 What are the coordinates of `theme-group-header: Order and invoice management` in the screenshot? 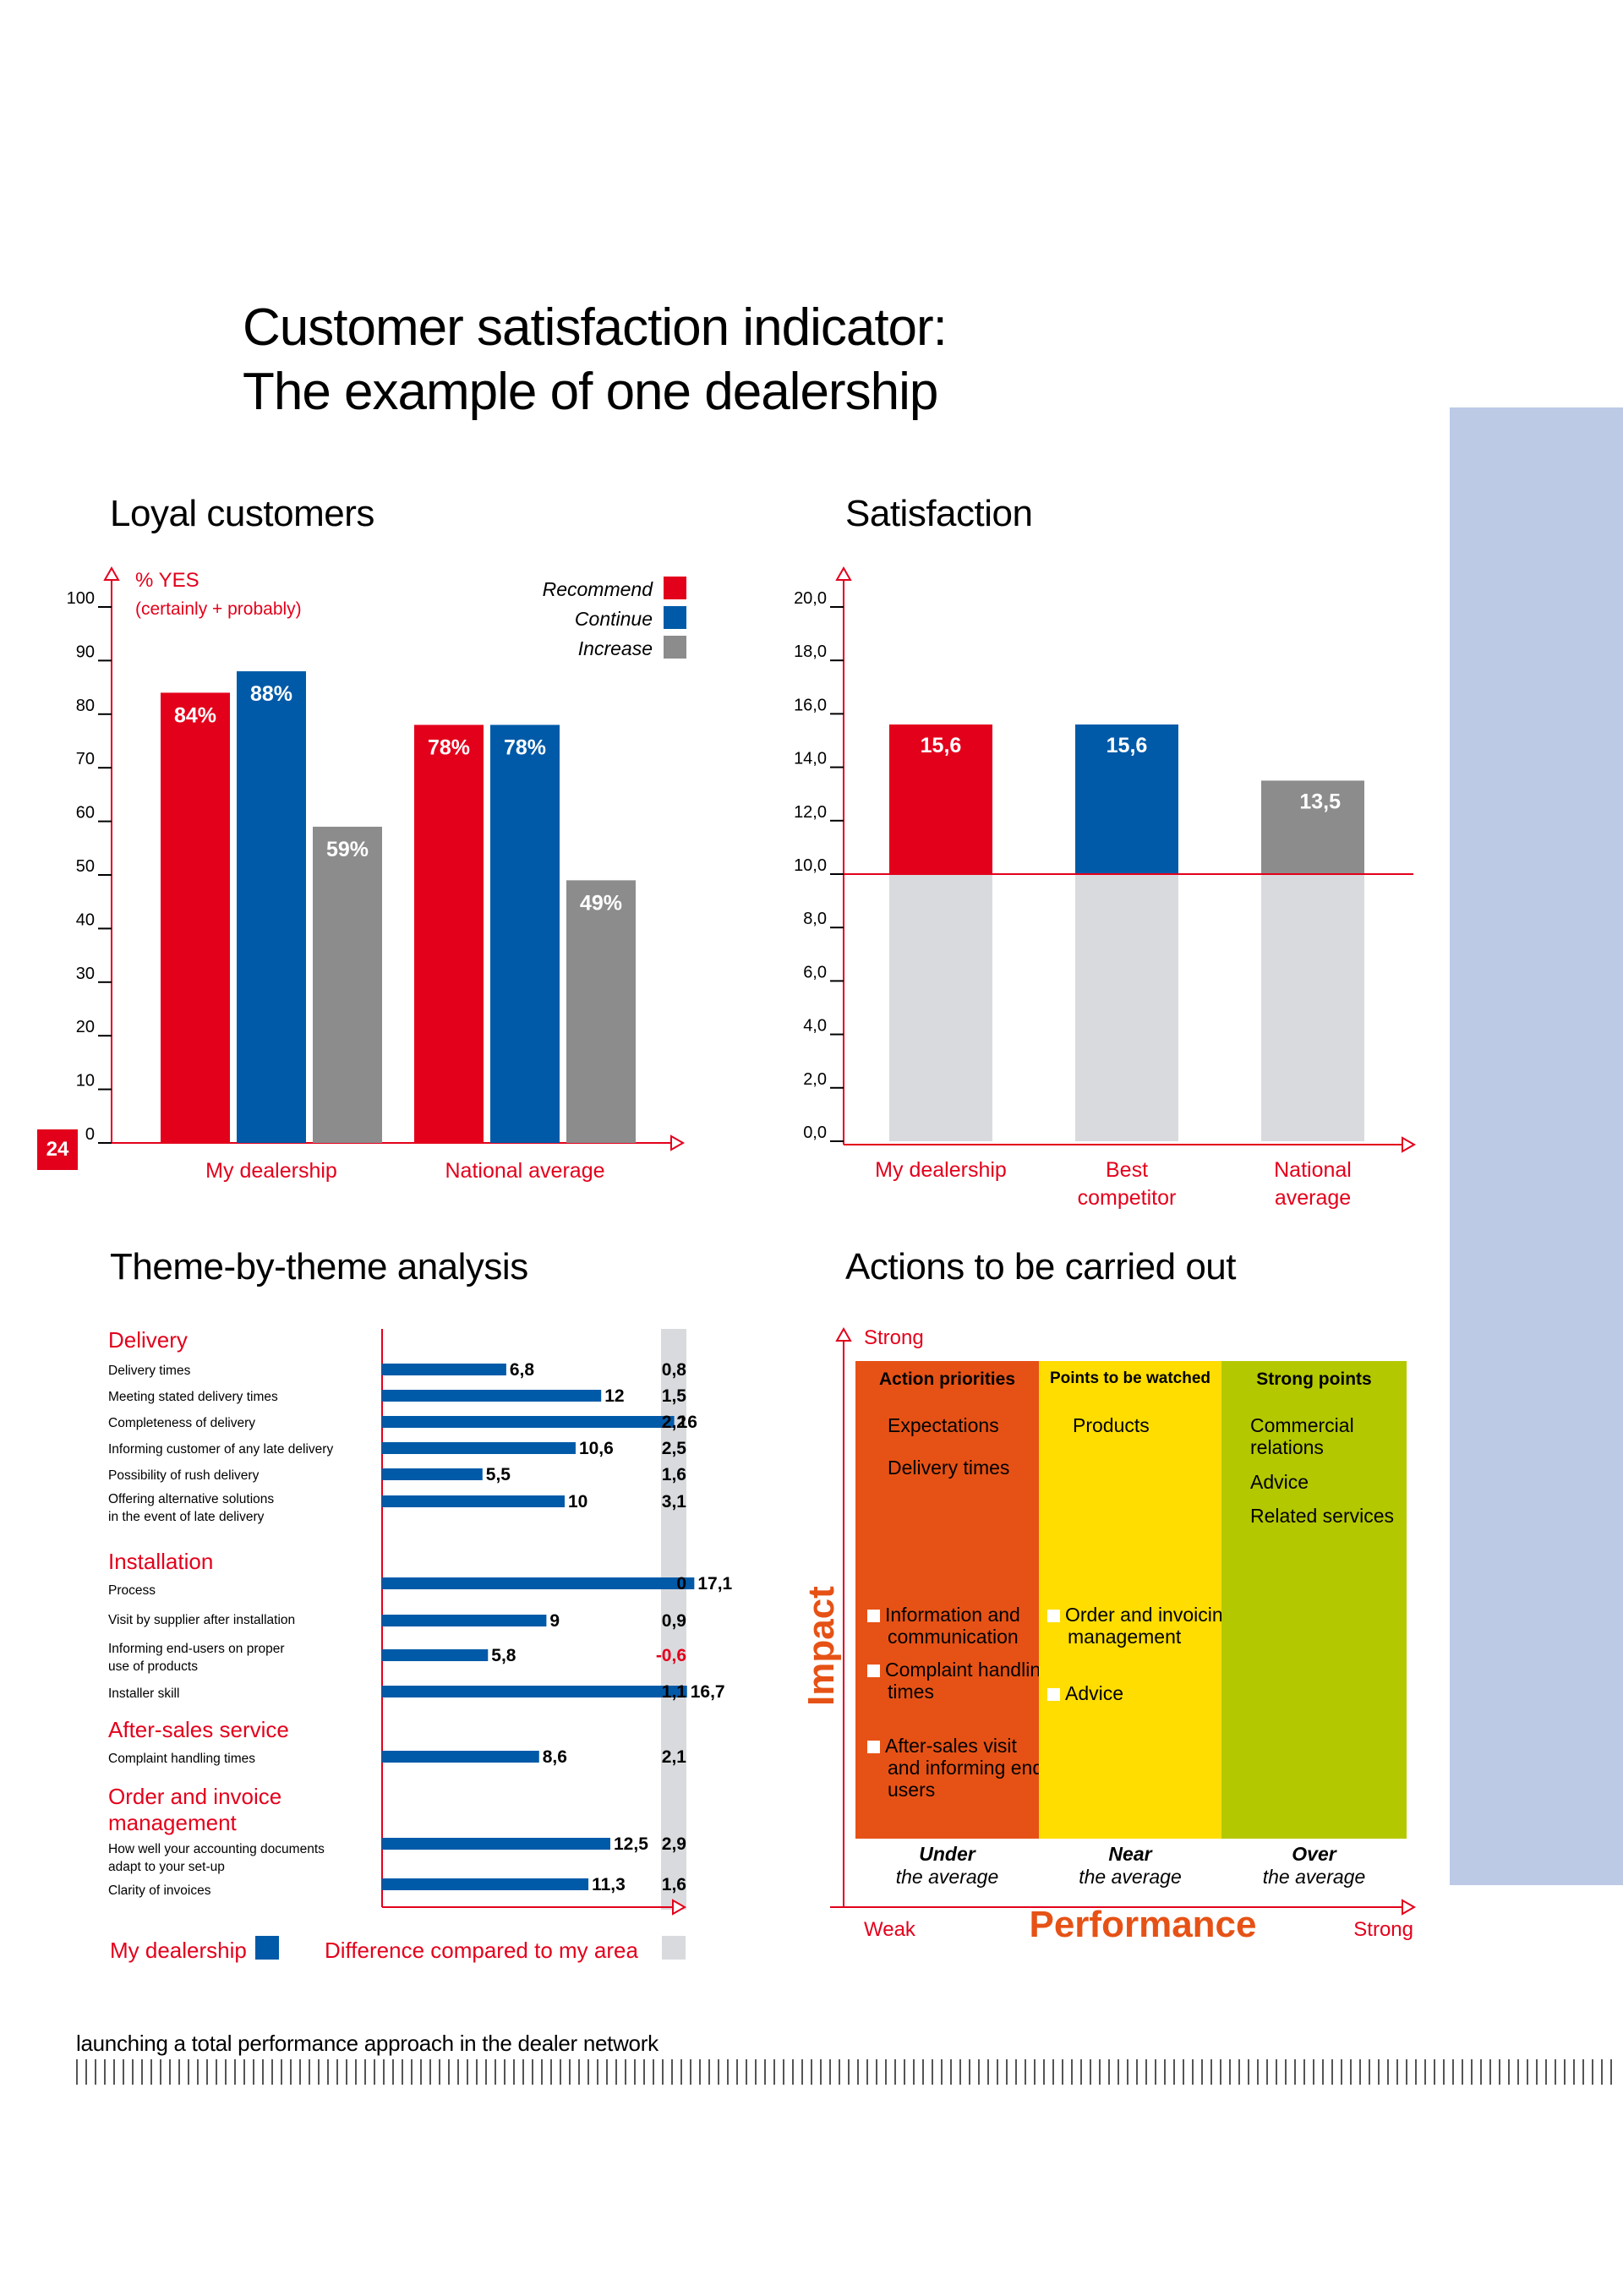 It's located at (195, 1809).